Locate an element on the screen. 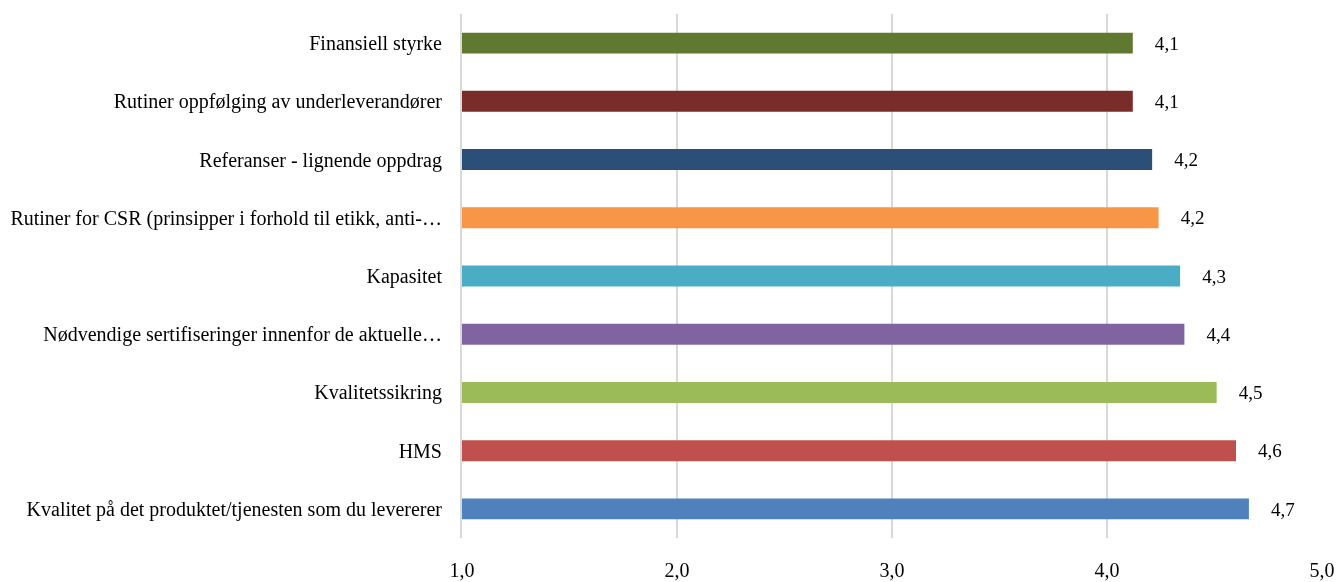 Image resolution: width=1344 pixels, height=582 pixels. x-tick-label: 2,0 is located at coordinates (677, 570).